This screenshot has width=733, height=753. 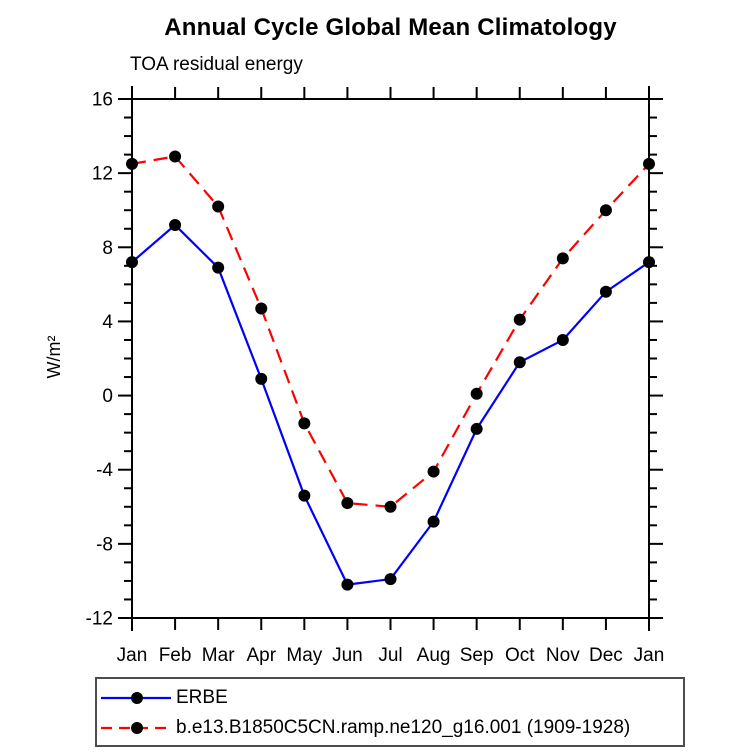 What do you see at coordinates (347, 655) in the screenshot?
I see `x-tick-label: Jun` at bounding box center [347, 655].